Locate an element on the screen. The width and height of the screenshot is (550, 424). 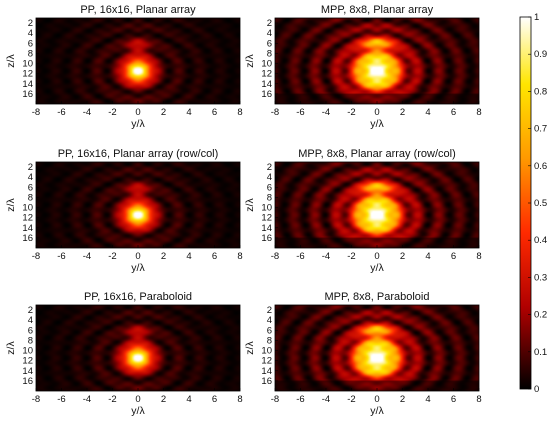
colorbar-tick-label: 0.7 is located at coordinates (540, 129).